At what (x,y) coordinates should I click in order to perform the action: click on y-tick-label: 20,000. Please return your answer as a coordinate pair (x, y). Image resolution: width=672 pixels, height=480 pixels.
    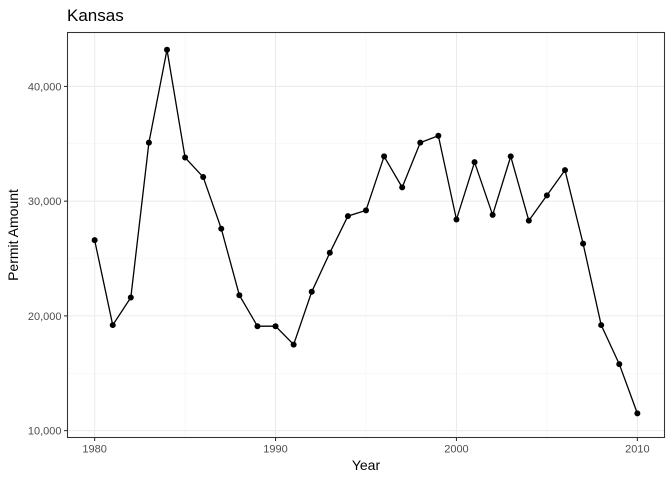
    Looking at the image, I should click on (45, 317).